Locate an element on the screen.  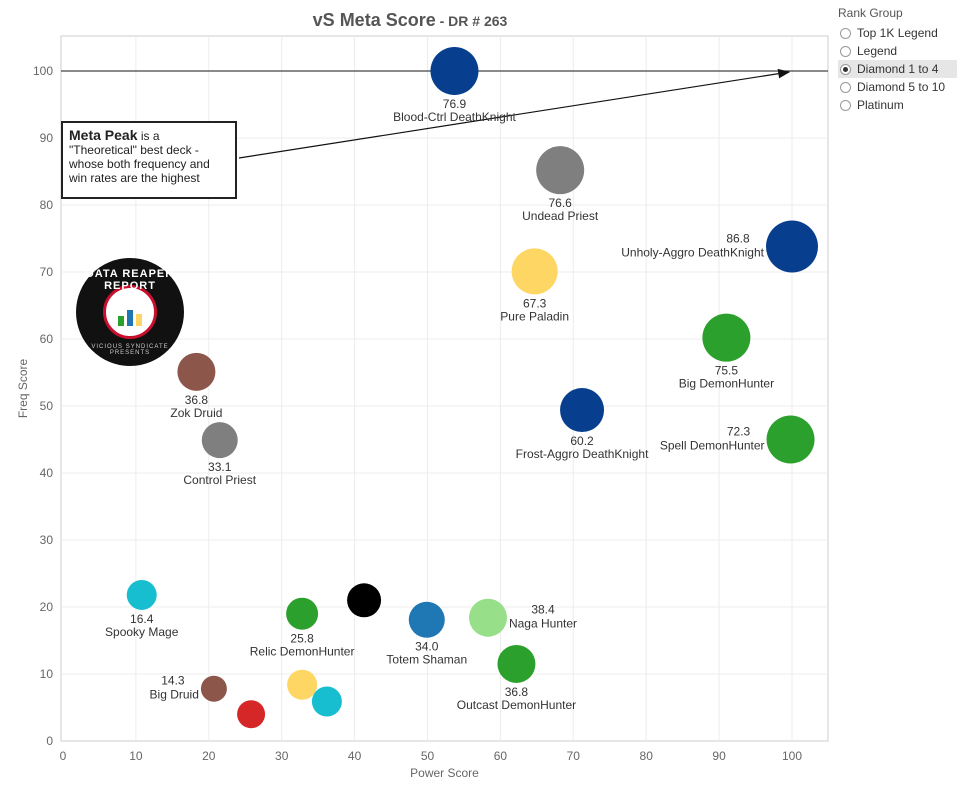
point-score-label: 60.2 is located at coordinates (582, 441).